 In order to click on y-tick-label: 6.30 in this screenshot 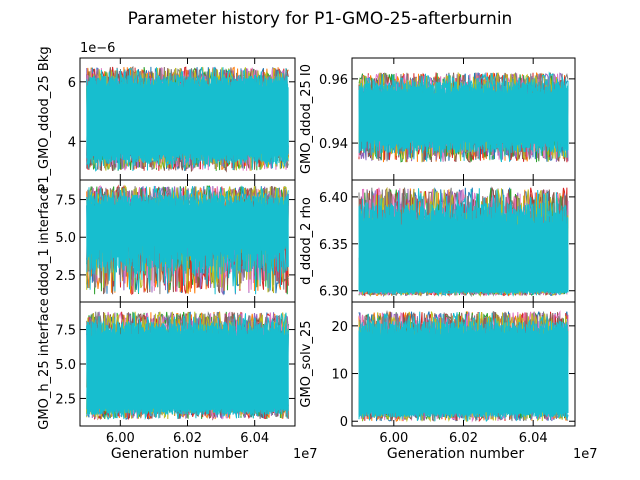, I will do `click(333, 292)`.